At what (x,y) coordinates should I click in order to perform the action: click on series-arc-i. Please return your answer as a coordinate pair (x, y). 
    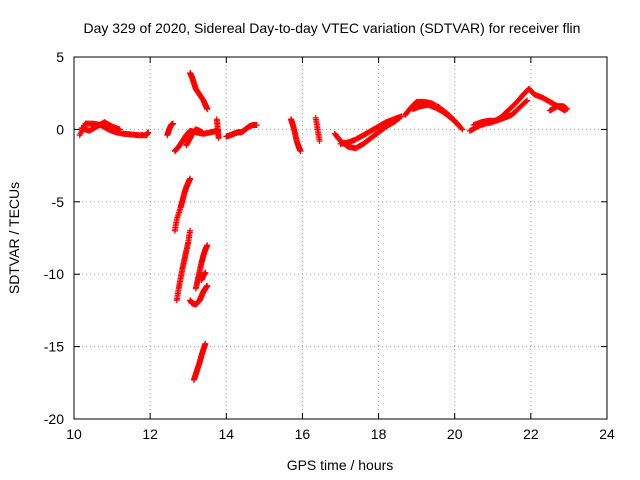
    Looking at the image, I should click on (296, 135).